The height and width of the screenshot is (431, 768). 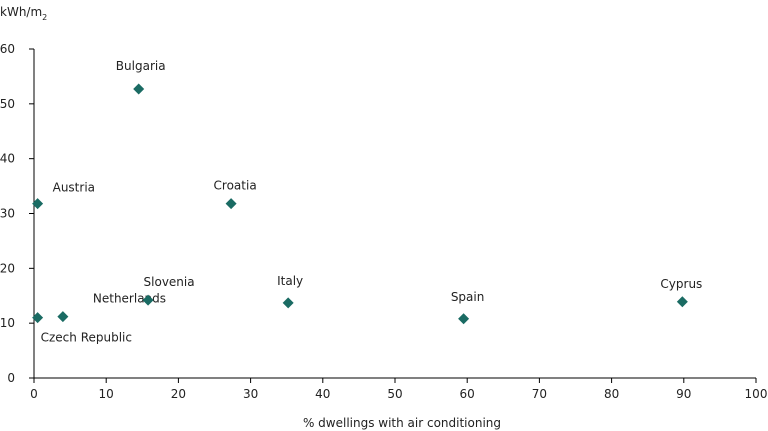 I want to click on data-point-label: Slovenia, so click(x=169, y=282).